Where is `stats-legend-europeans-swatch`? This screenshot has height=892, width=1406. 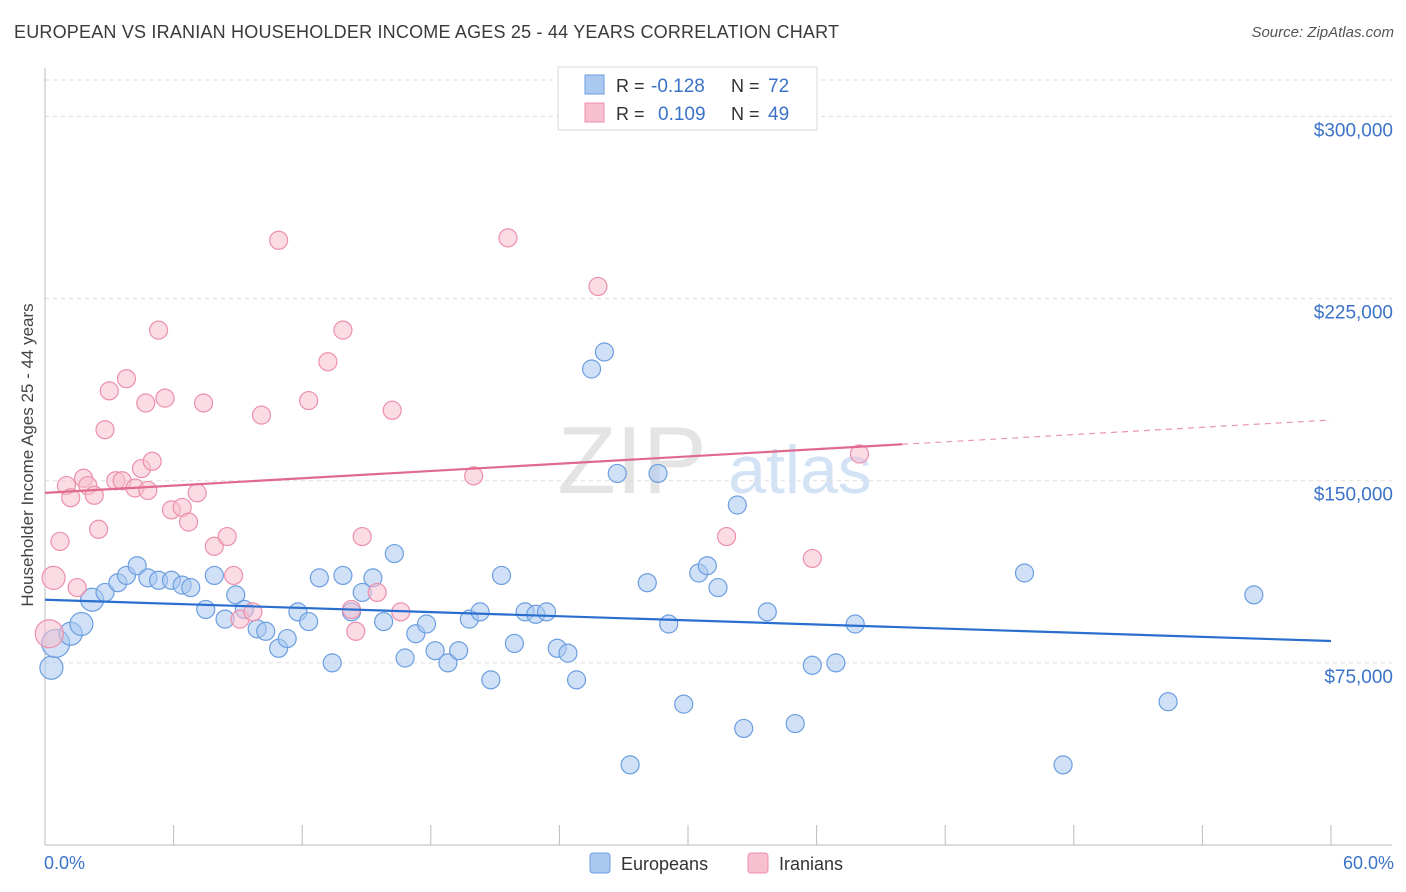 stats-legend-europeans-swatch is located at coordinates (594, 84).